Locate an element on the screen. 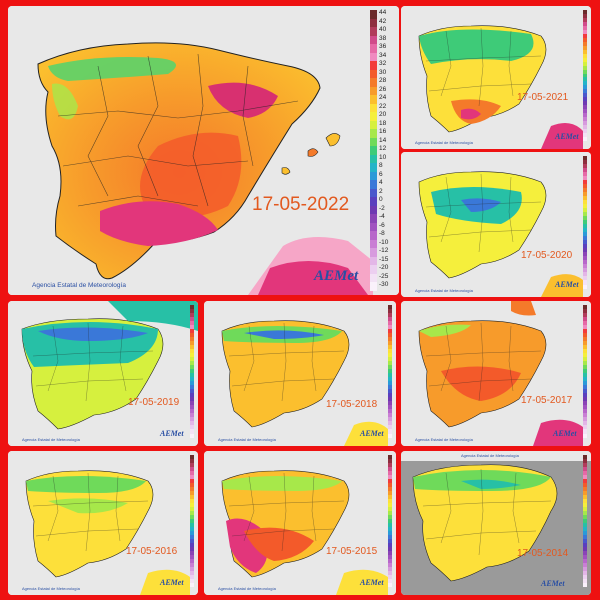  legend-label: 32 is located at coordinates (383, 64).